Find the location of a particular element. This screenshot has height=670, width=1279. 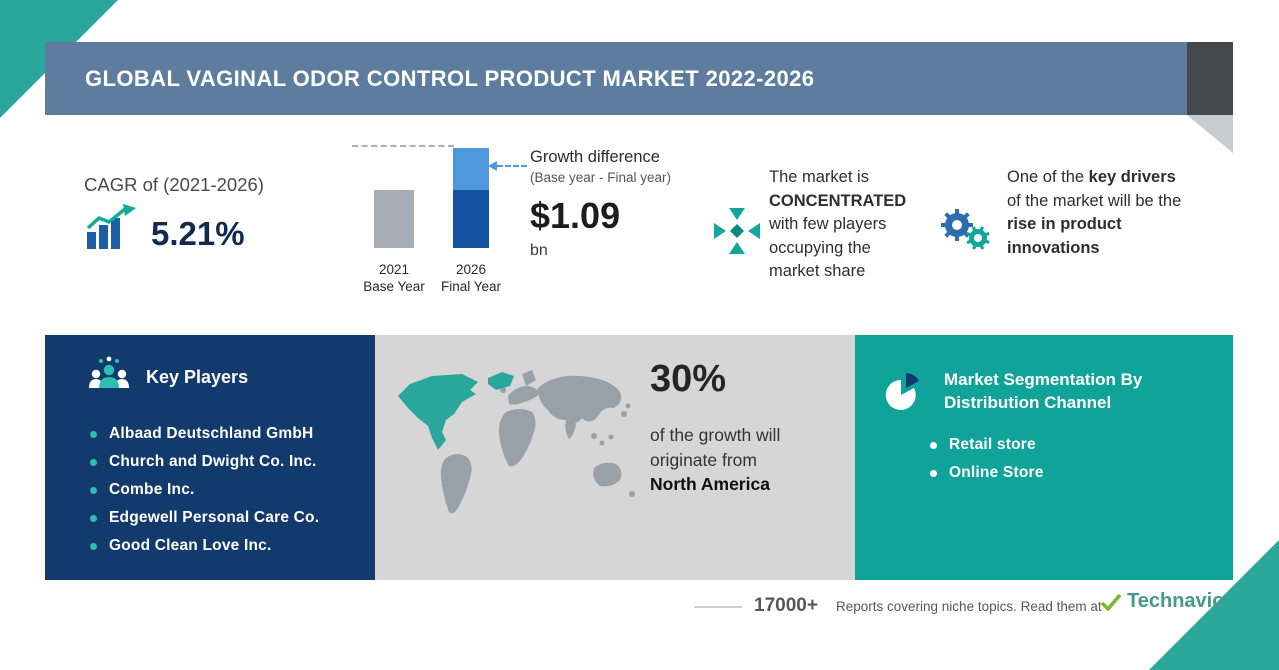

drivers-line: of the market will be the is located at coordinates (1094, 200).